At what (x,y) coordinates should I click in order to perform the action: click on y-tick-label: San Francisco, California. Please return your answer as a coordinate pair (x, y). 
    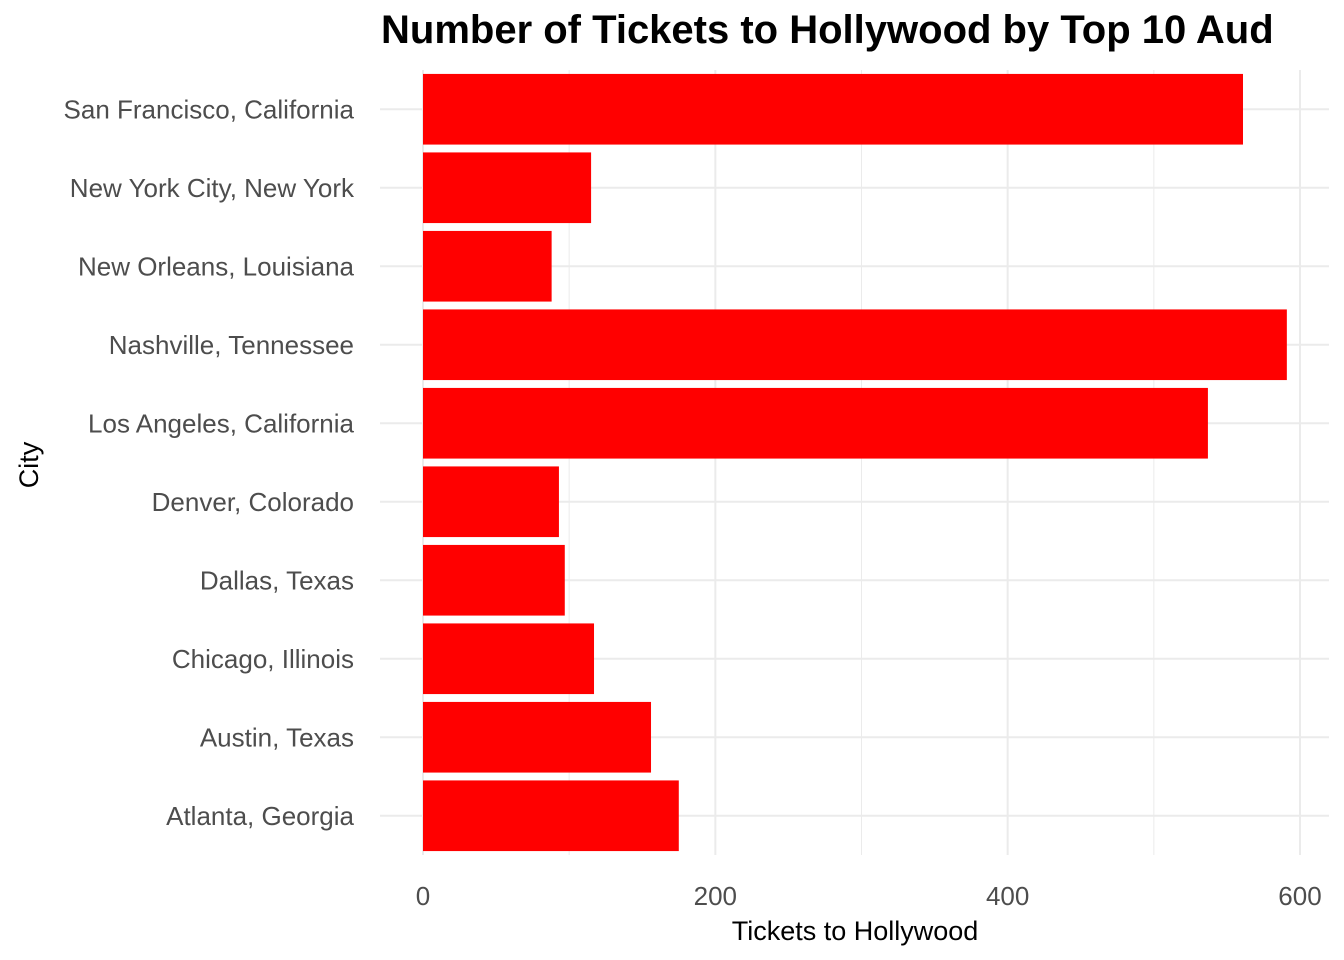
    Looking at the image, I should click on (209, 109).